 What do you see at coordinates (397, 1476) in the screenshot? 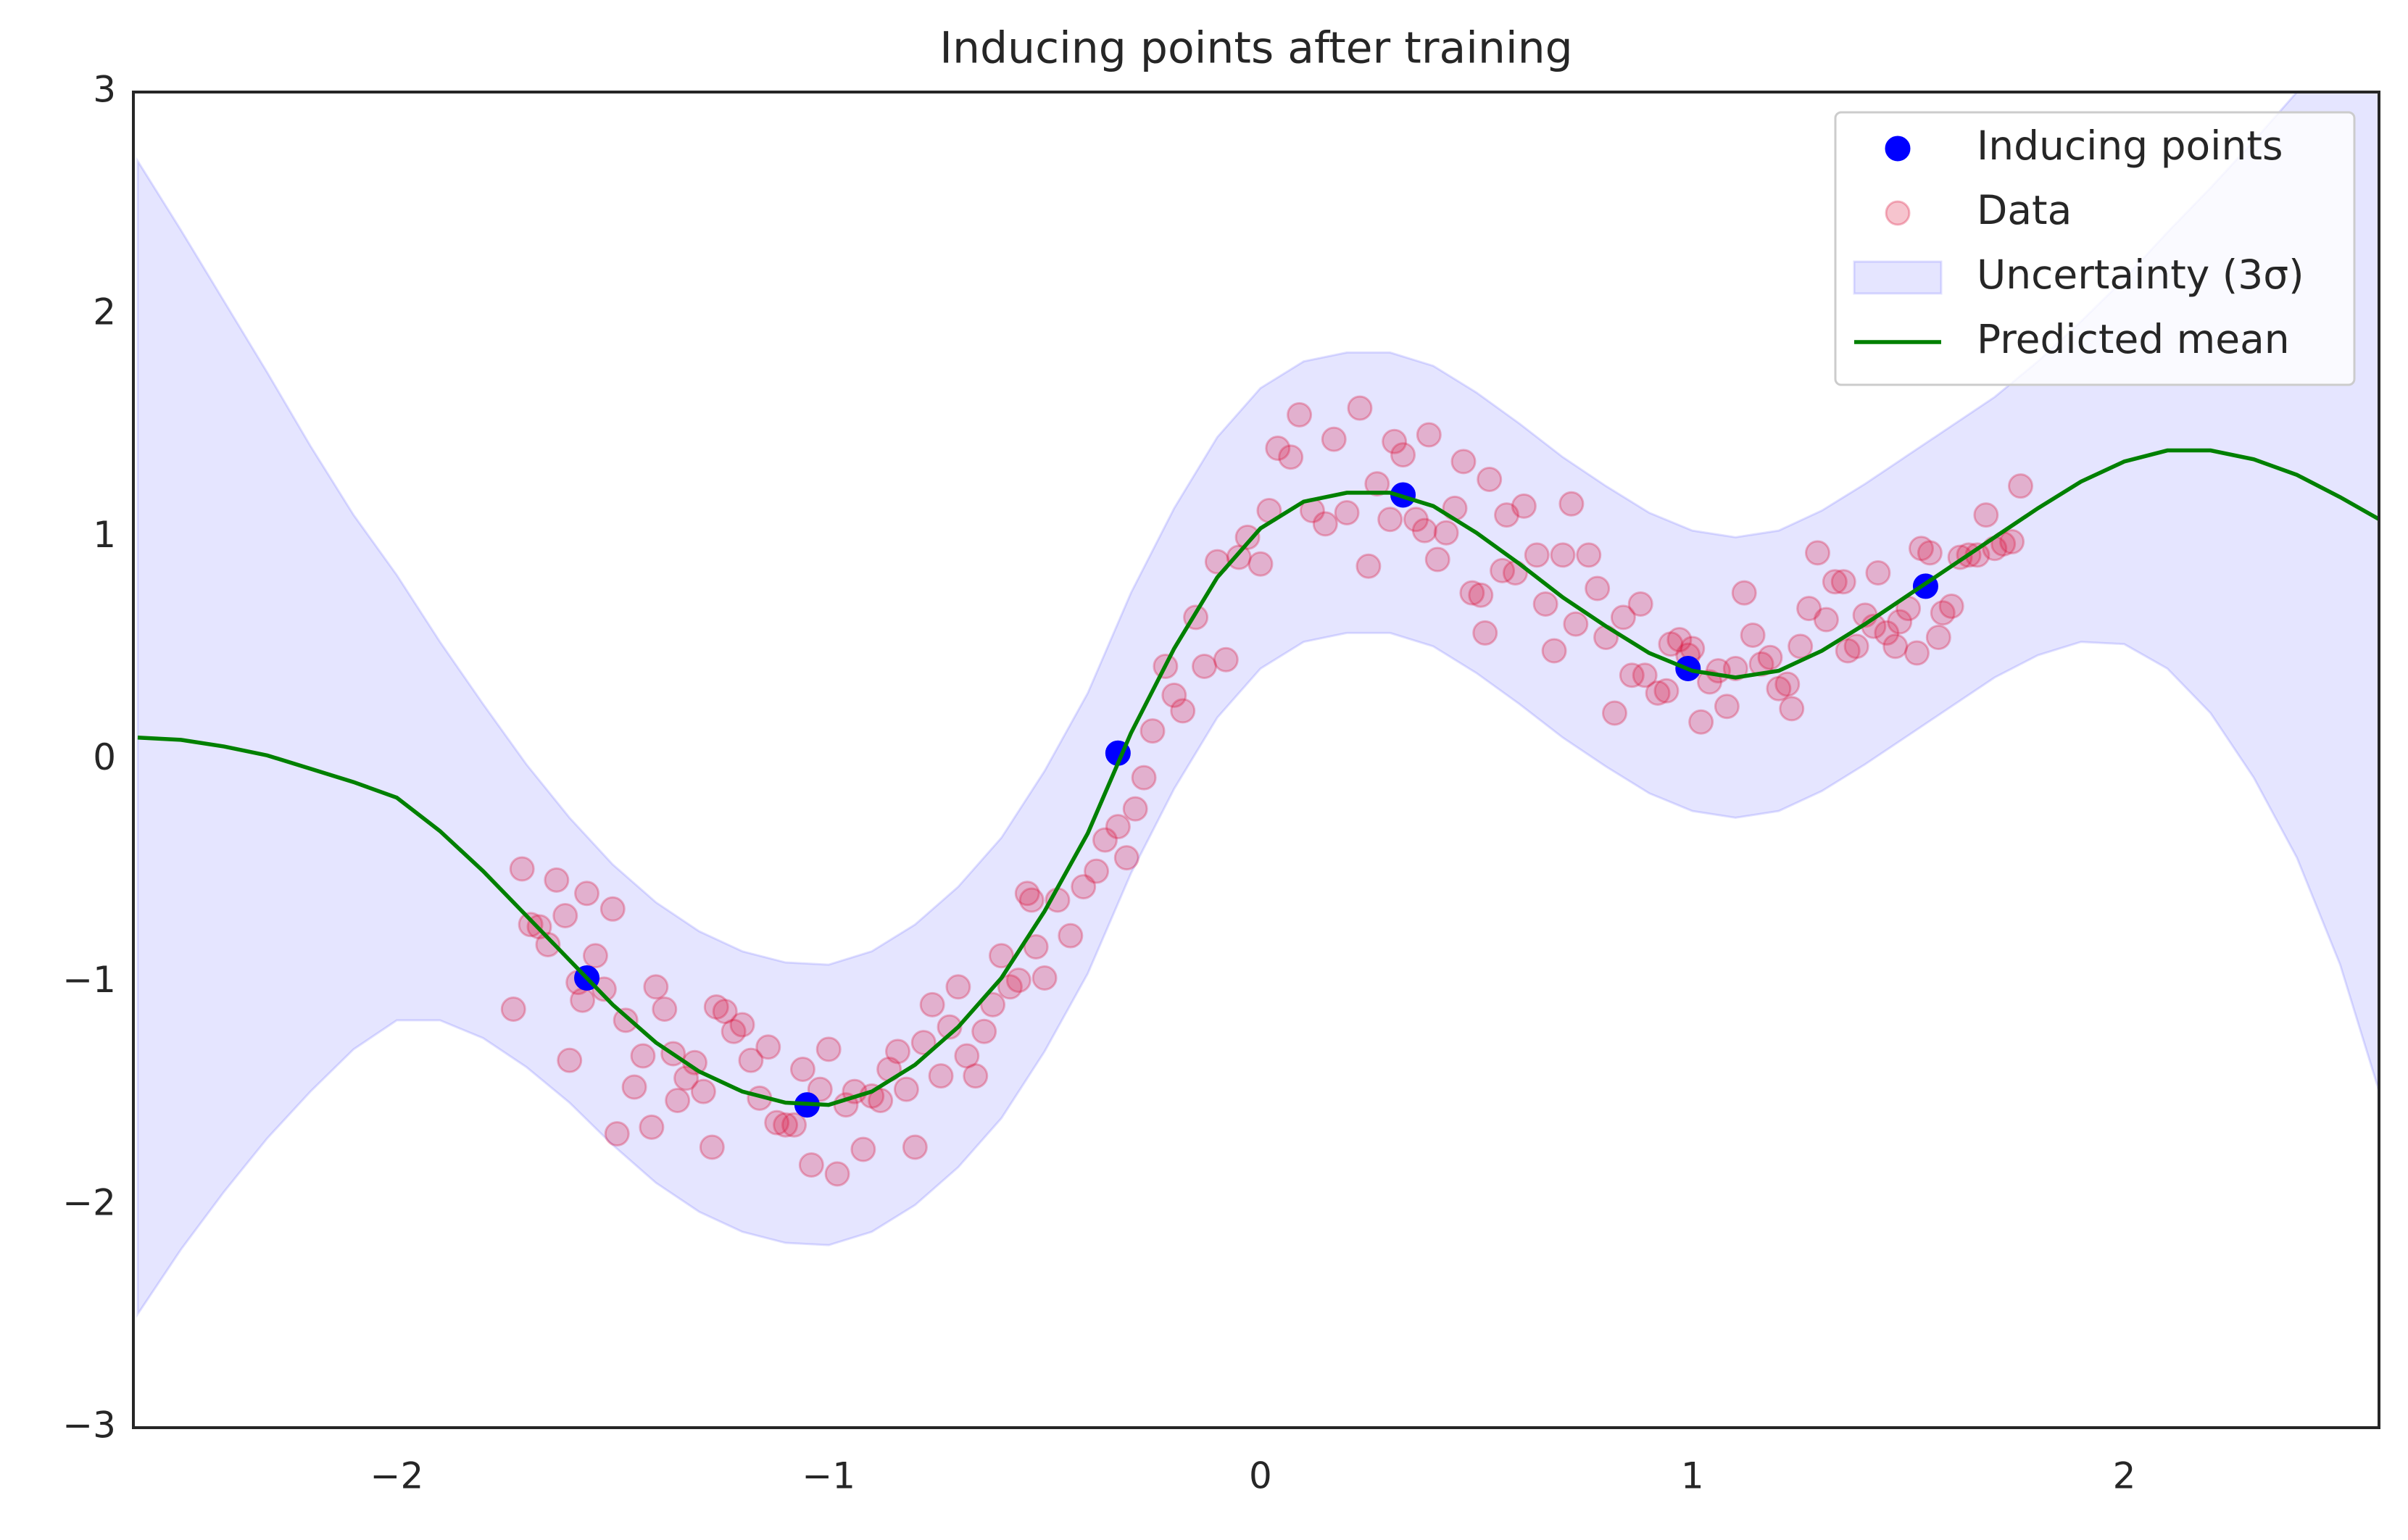
I see `x-tick-label: −2` at bounding box center [397, 1476].